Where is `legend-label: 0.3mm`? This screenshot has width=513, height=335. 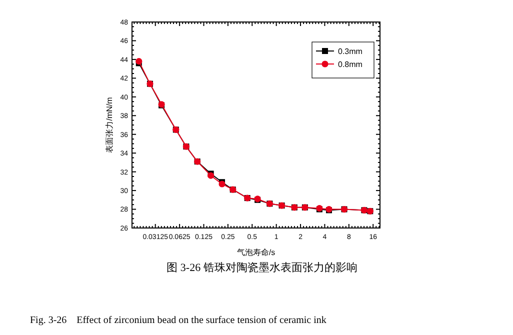 legend-label: 0.3mm is located at coordinates (350, 51).